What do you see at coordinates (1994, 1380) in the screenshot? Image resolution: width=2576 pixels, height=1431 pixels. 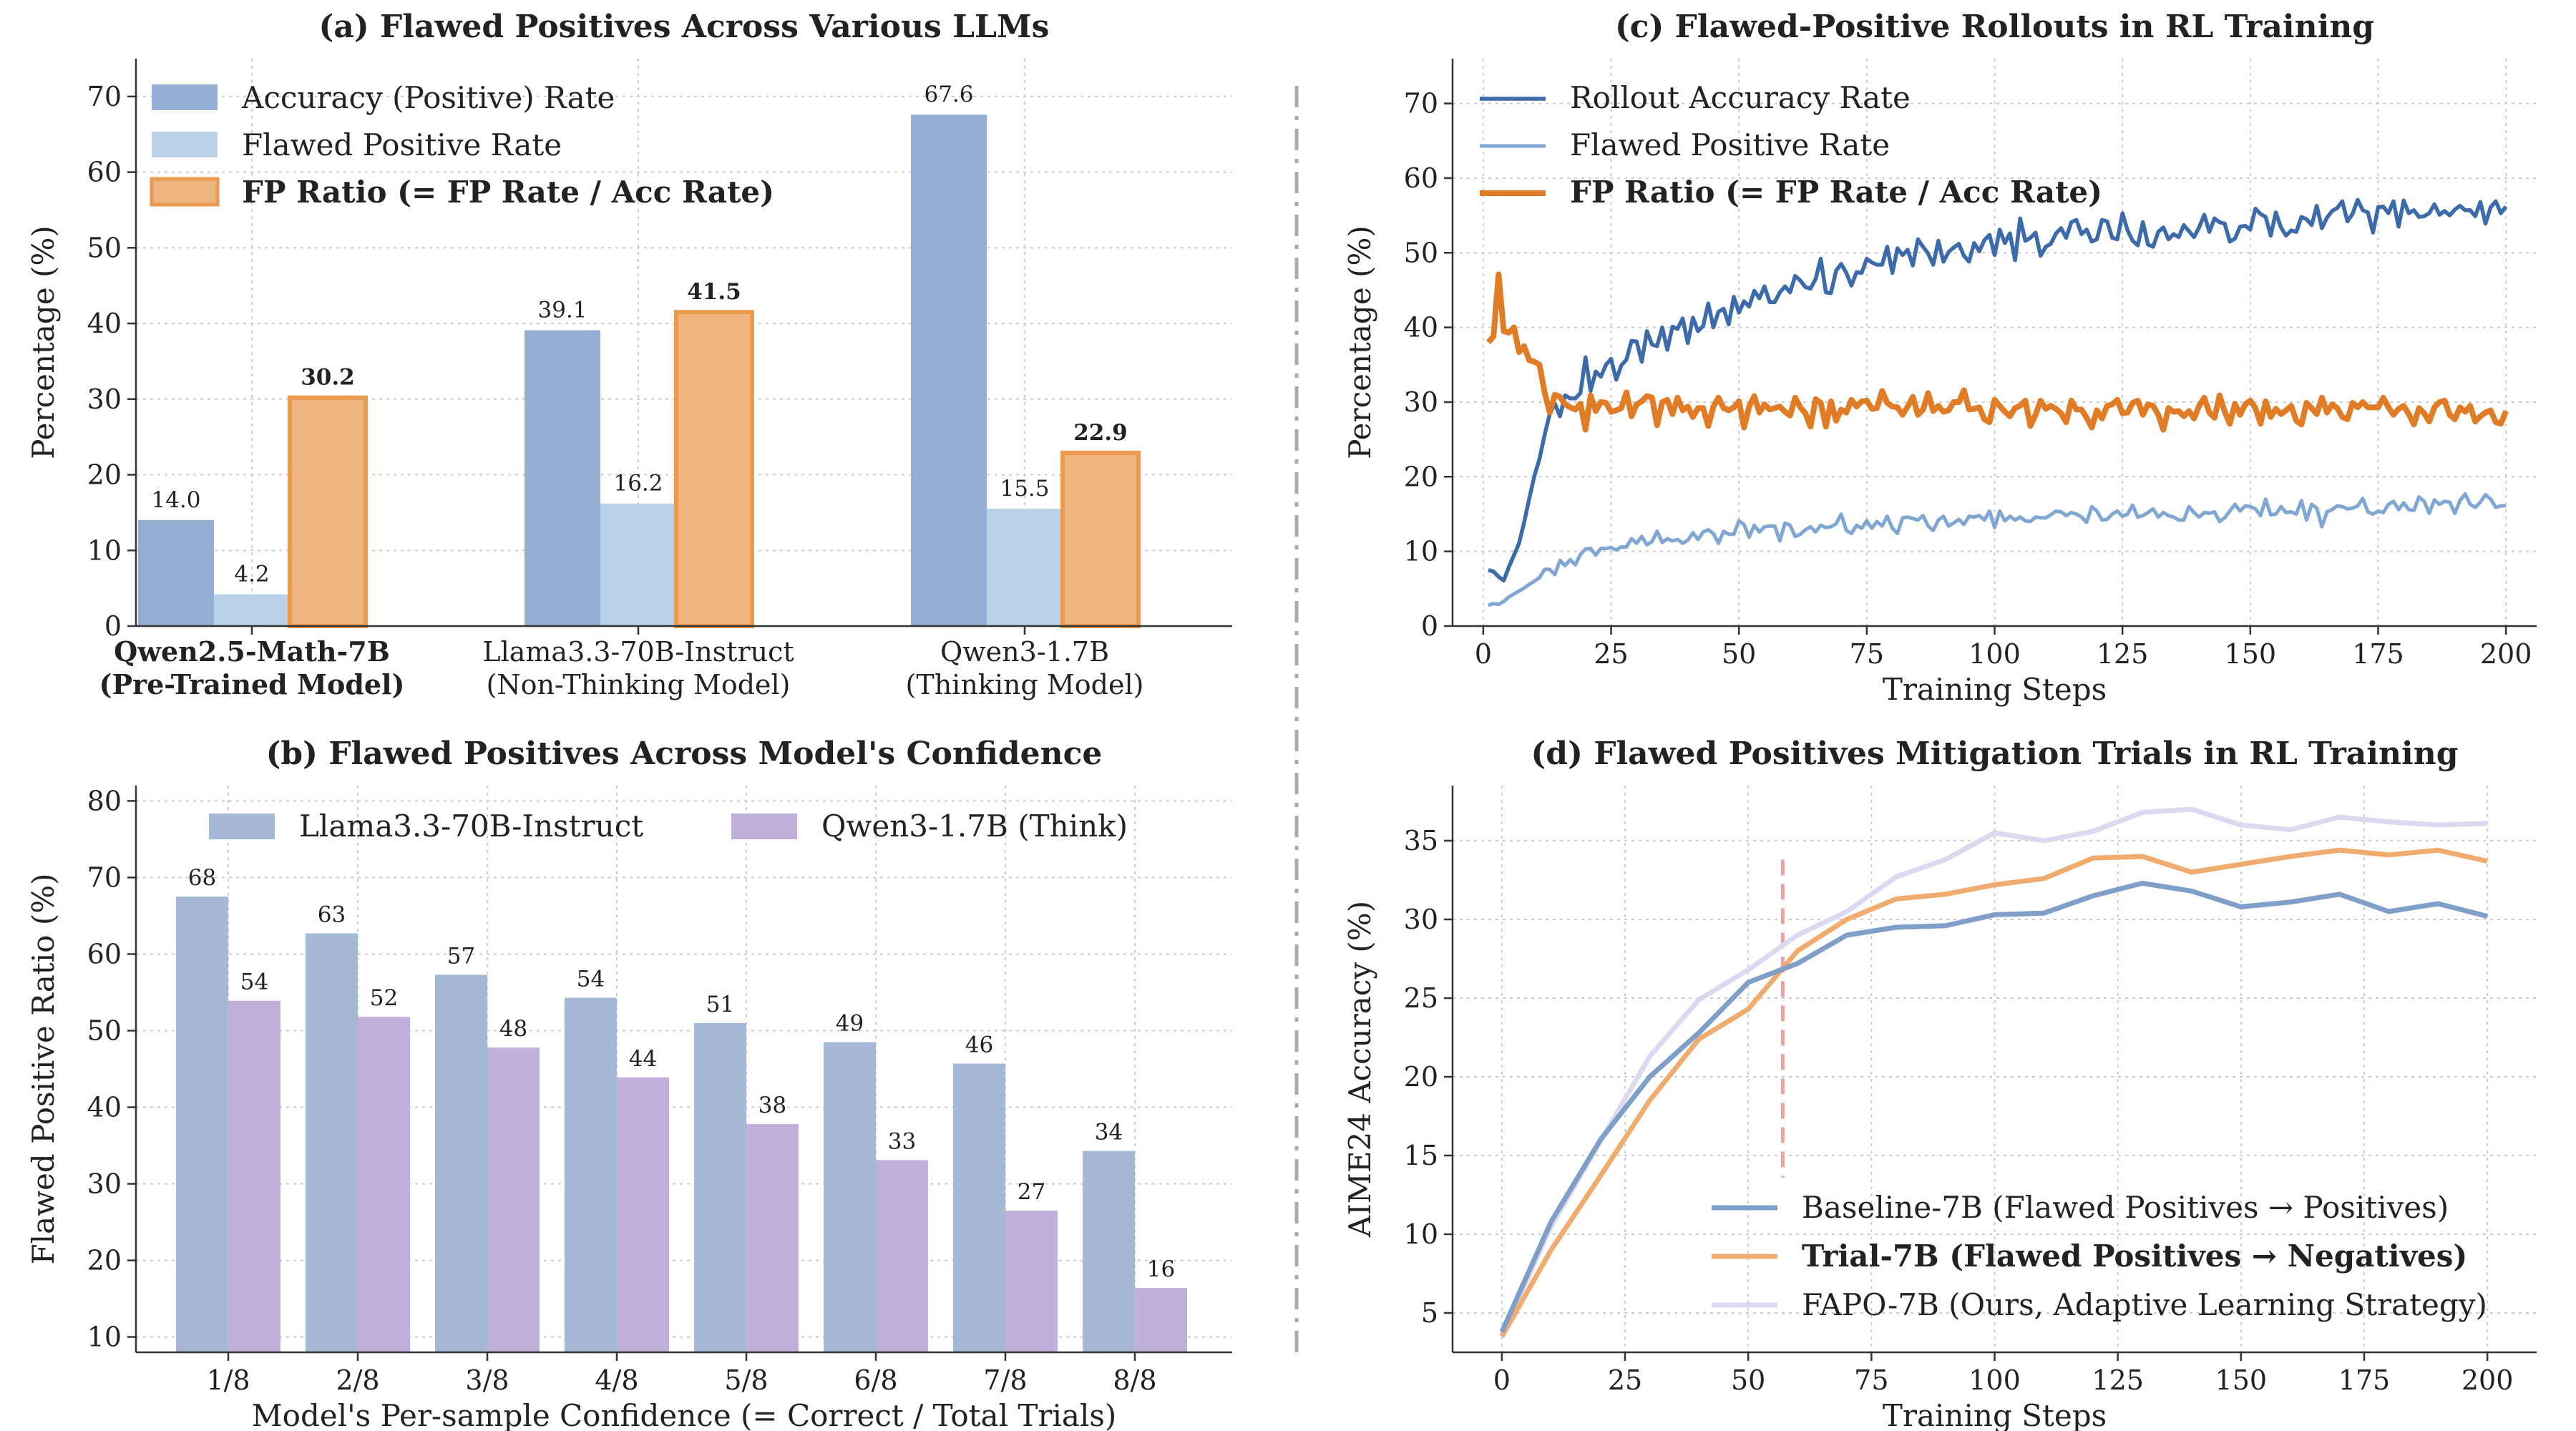 I see `x-tick-label: 100` at bounding box center [1994, 1380].